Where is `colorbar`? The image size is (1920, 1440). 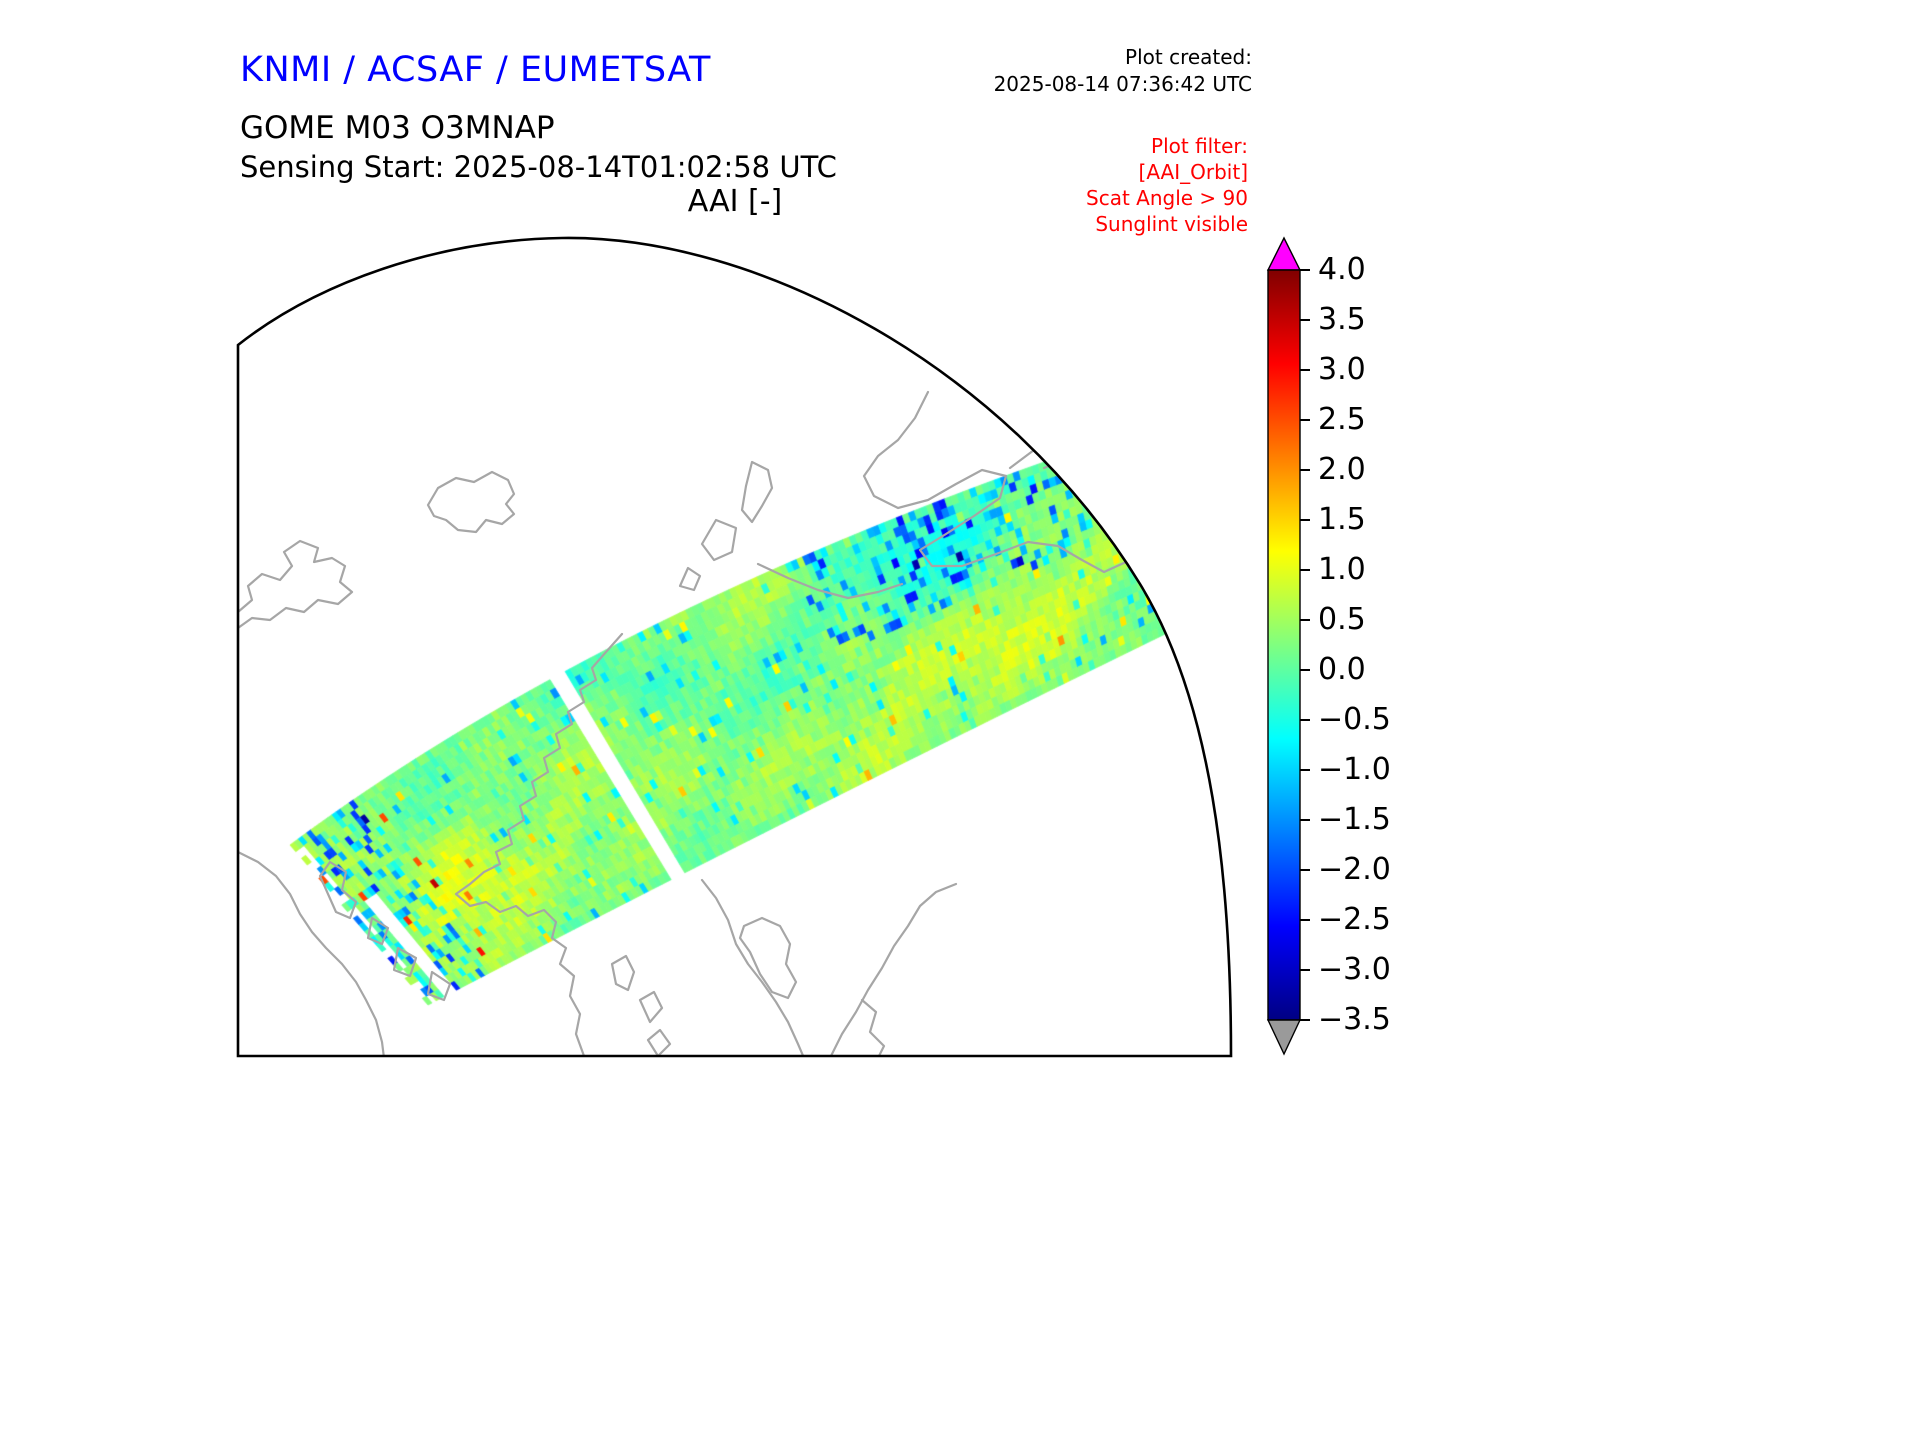 colorbar is located at coordinates (1284, 646).